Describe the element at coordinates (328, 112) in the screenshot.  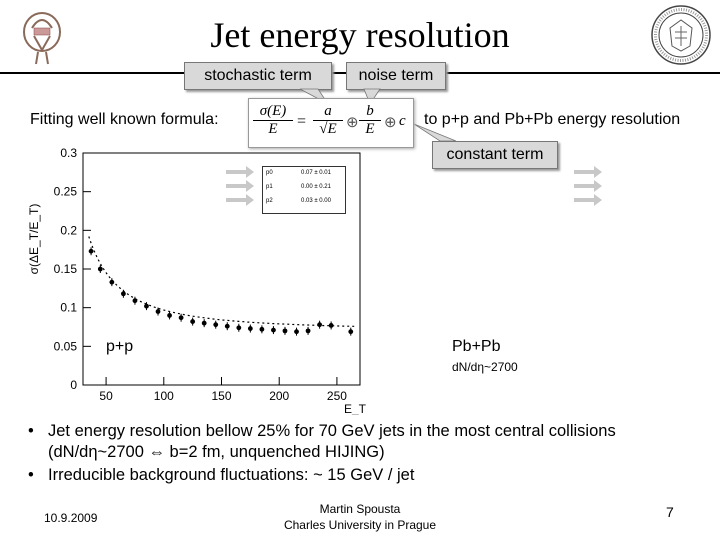
I see `formula-a-num: a` at that location.